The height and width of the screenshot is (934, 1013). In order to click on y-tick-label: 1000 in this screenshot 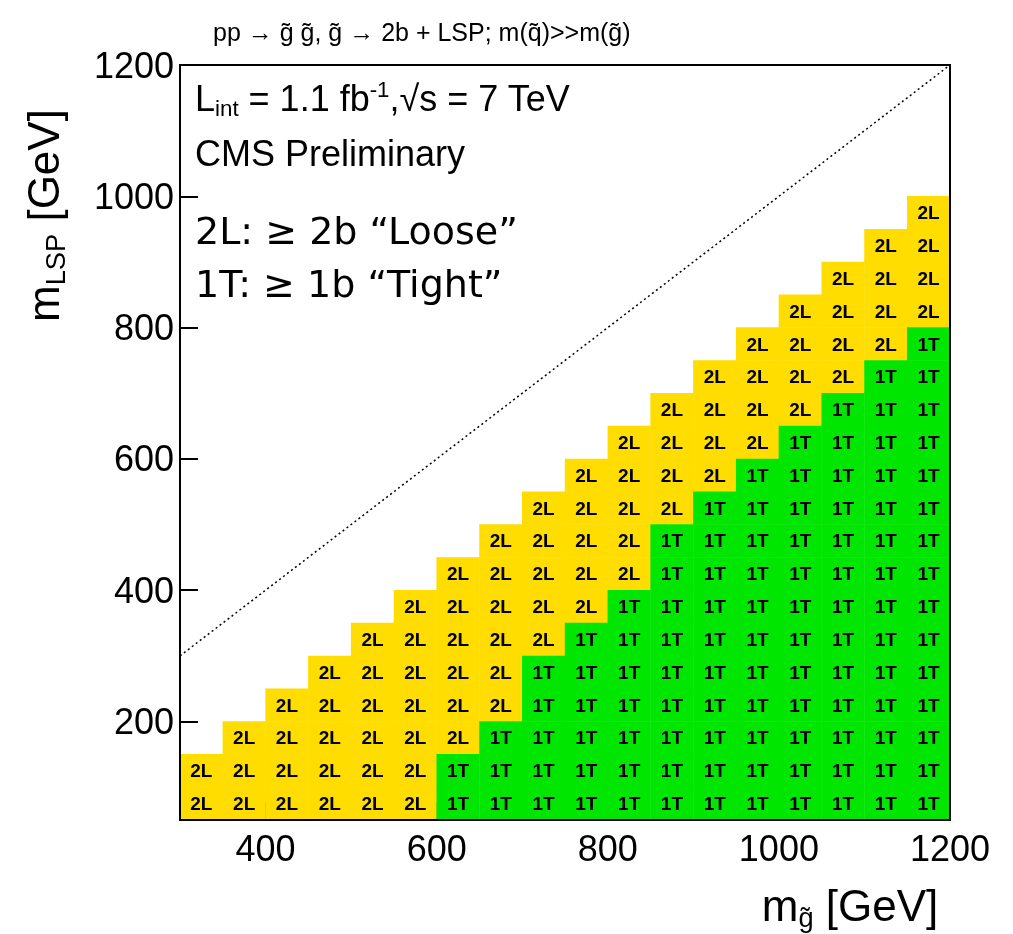, I will do `click(133, 196)`.